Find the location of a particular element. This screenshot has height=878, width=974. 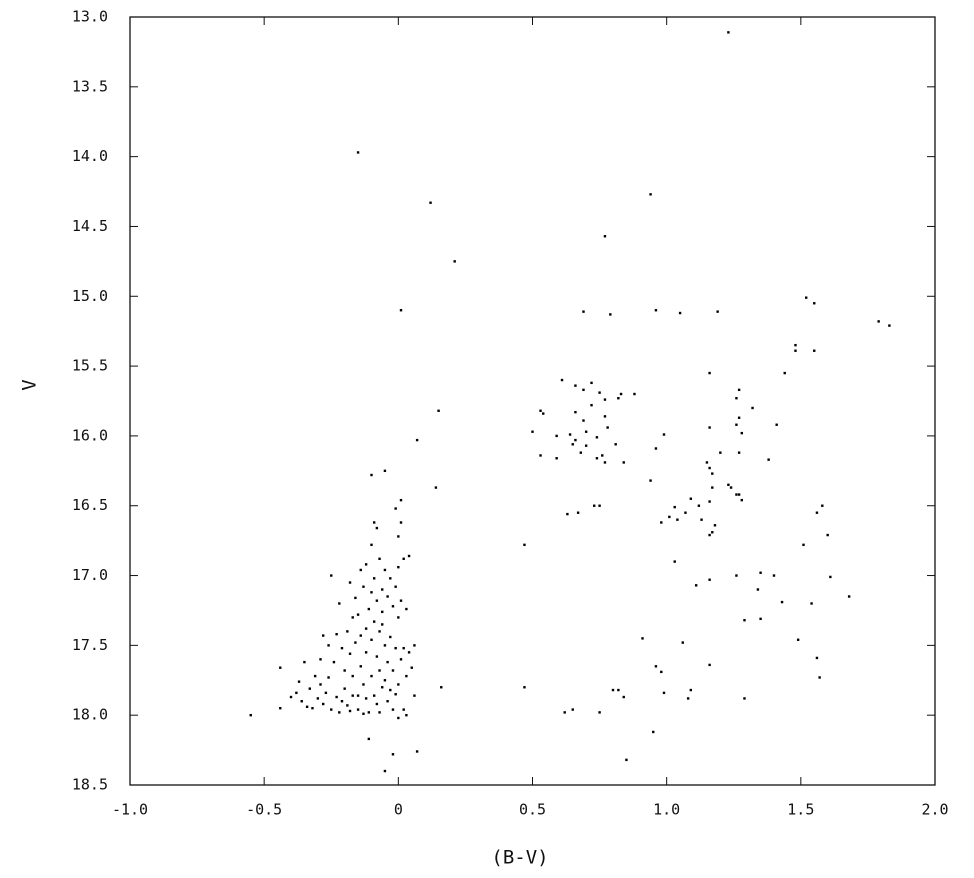

x-tick-label: 1.0 is located at coordinates (666, 810).